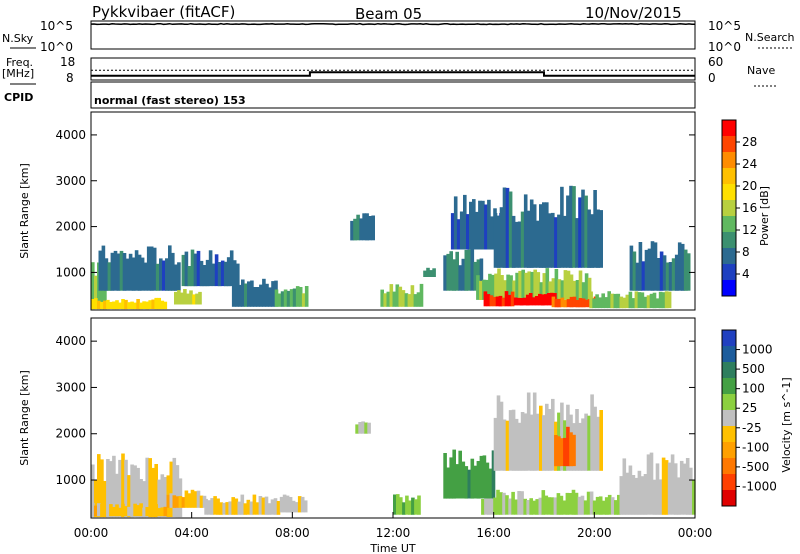 This screenshot has width=800, height=554. Describe the element at coordinates (163, 12) in the screenshot. I see `radar-name: Pykkvibaer (fitACF)` at that location.